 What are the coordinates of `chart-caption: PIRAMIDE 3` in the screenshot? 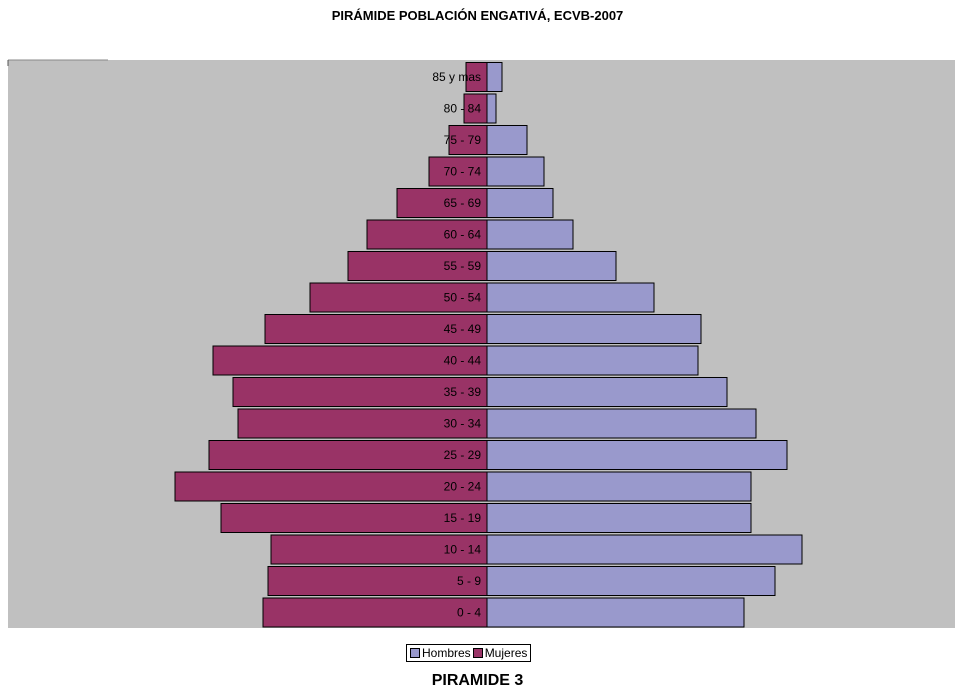 It's located at (477, 680).